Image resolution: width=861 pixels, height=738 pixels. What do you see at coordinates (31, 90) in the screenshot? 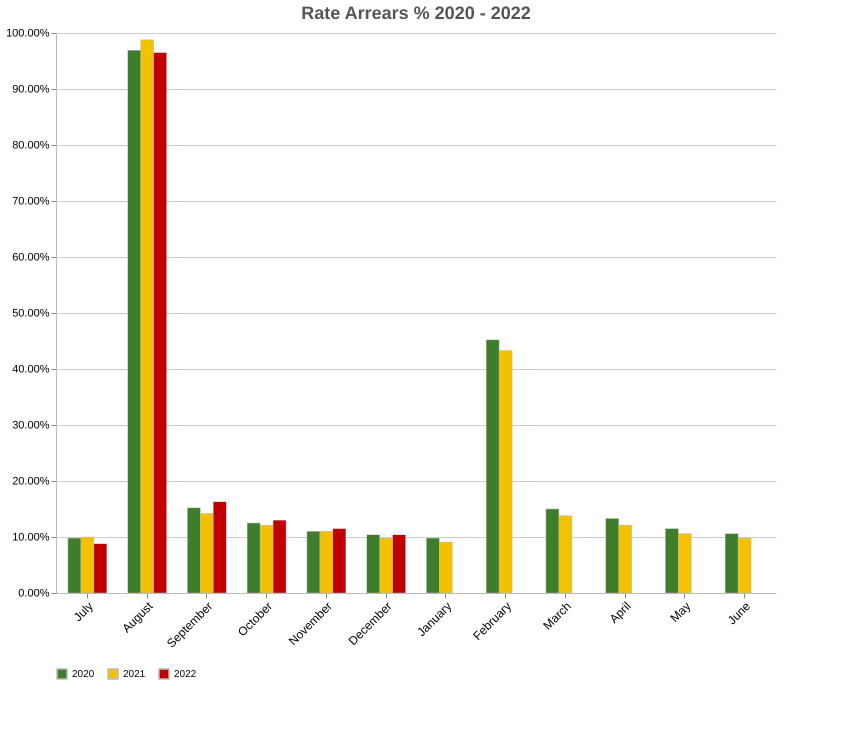
I see `y-tick-label: 90.00%` at bounding box center [31, 90].